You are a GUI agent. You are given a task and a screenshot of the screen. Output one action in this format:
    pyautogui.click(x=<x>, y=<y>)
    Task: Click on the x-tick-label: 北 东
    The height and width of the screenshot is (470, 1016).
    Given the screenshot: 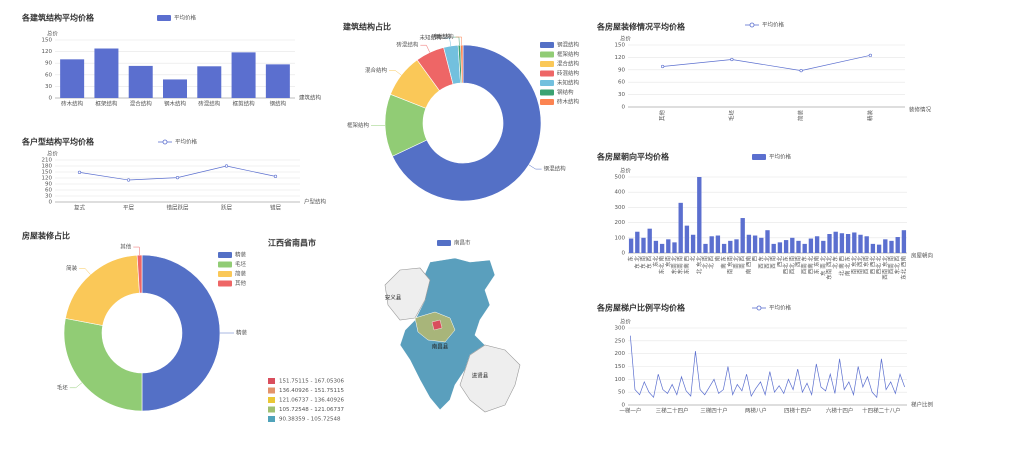 What is the action you would take?
    pyautogui.click(x=835, y=262)
    